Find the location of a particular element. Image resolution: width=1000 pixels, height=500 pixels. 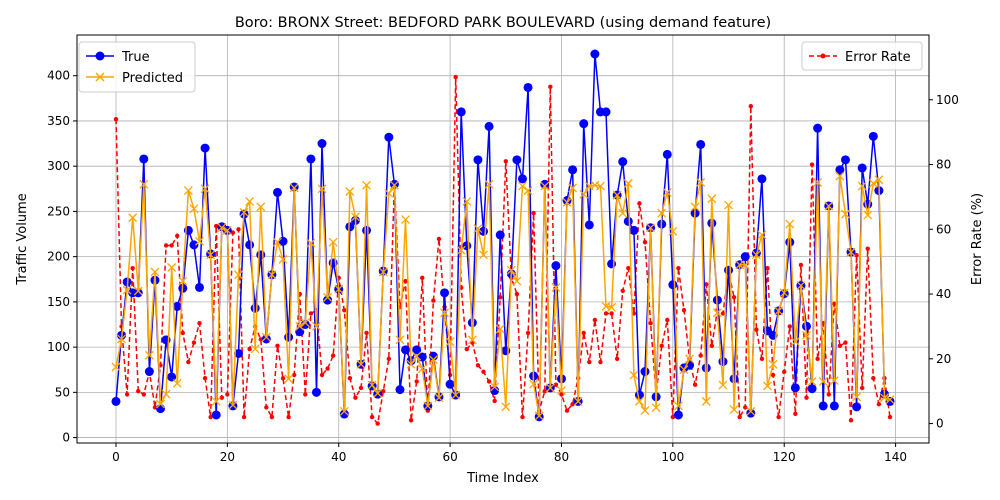

x-tick-label: 60 is located at coordinates (449, 457).